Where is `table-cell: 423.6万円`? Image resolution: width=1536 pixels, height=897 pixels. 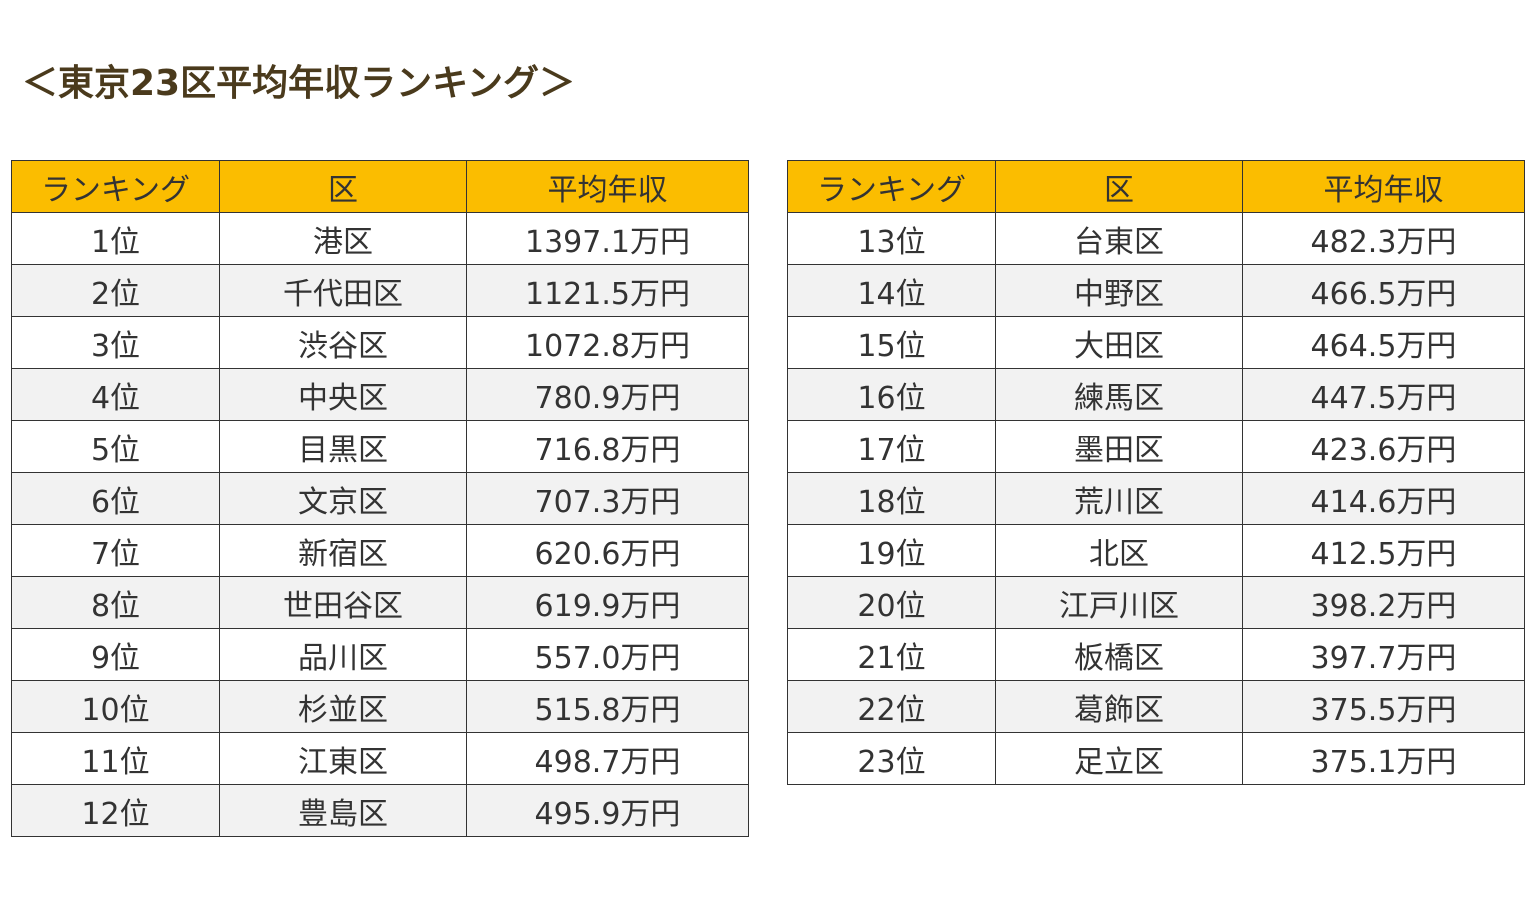
table-cell: 423.6万円 is located at coordinates (1383, 446).